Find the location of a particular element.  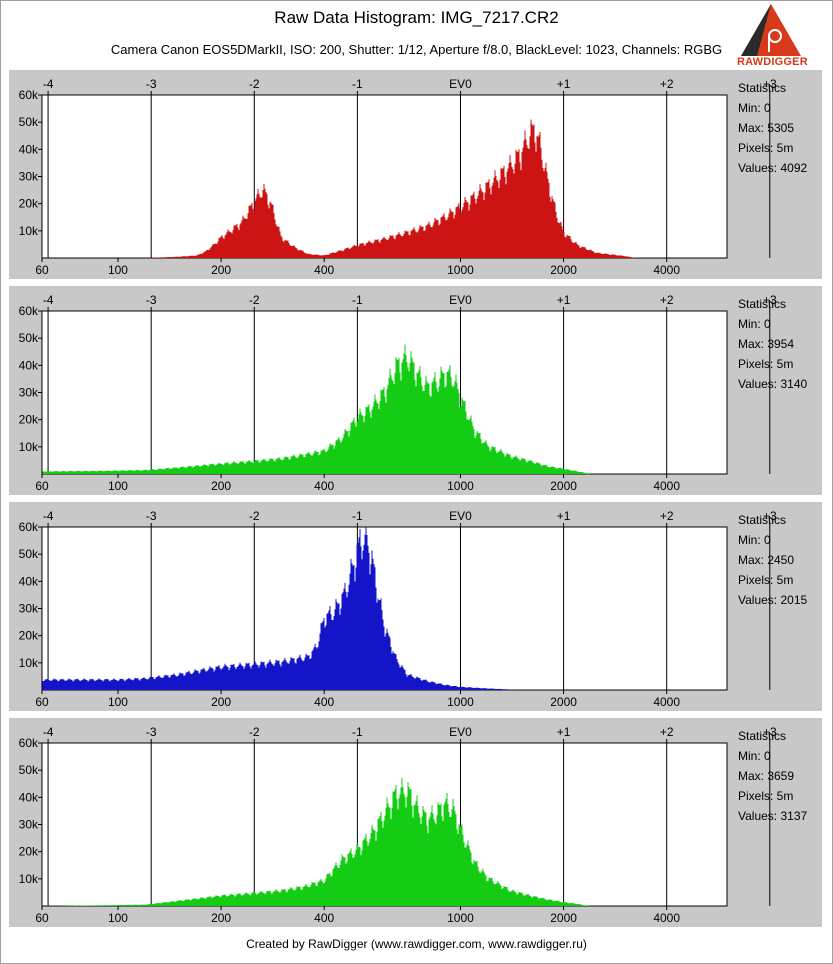

stats-max: Max: 2450 is located at coordinates (766, 560).